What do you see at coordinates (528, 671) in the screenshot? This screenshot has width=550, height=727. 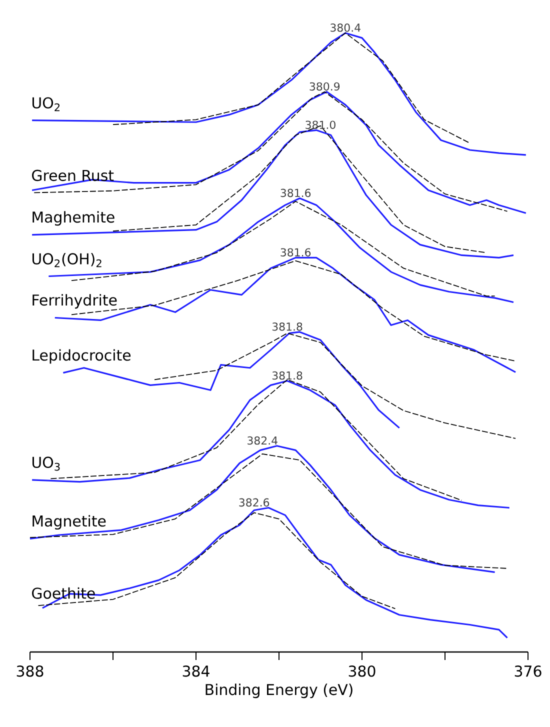 I see `x-tick-label: 376` at bounding box center [528, 671].